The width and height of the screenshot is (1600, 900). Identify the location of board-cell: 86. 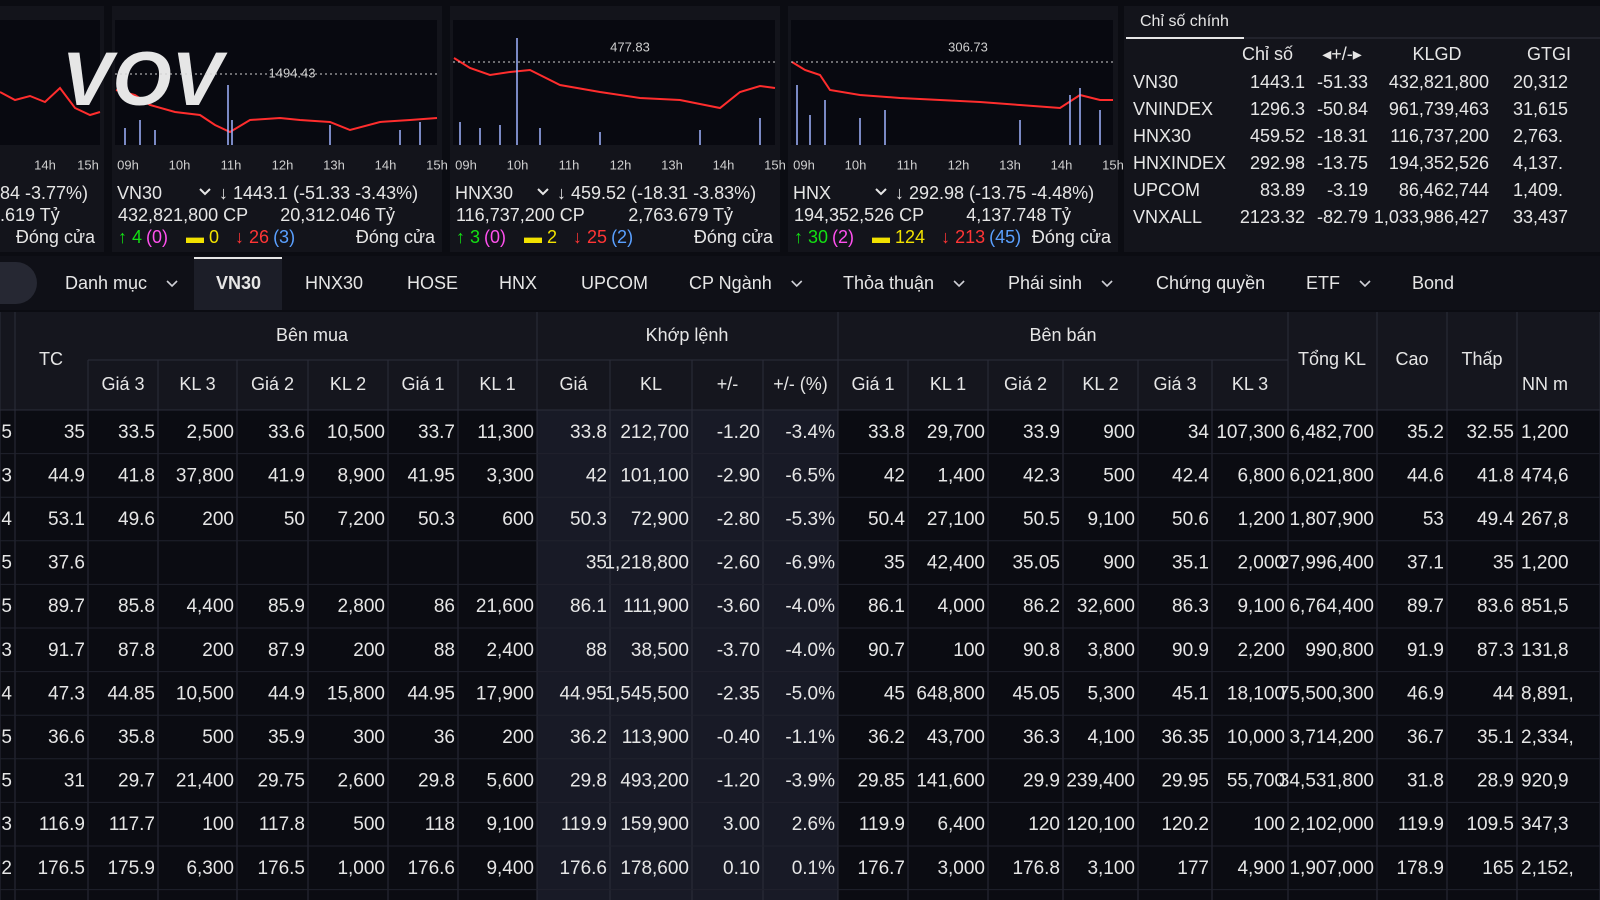
(444, 606).